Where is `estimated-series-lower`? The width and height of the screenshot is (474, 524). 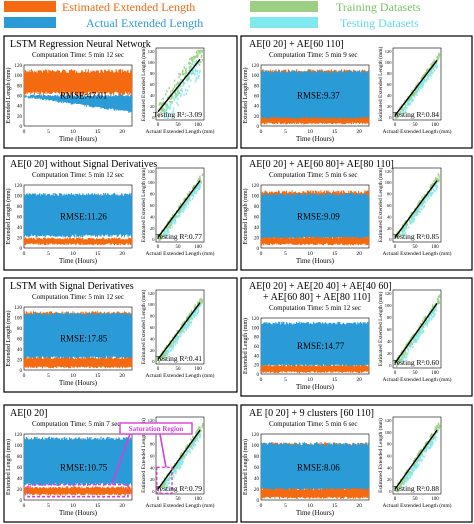 estimated-series-lower is located at coordinates (78, 362).